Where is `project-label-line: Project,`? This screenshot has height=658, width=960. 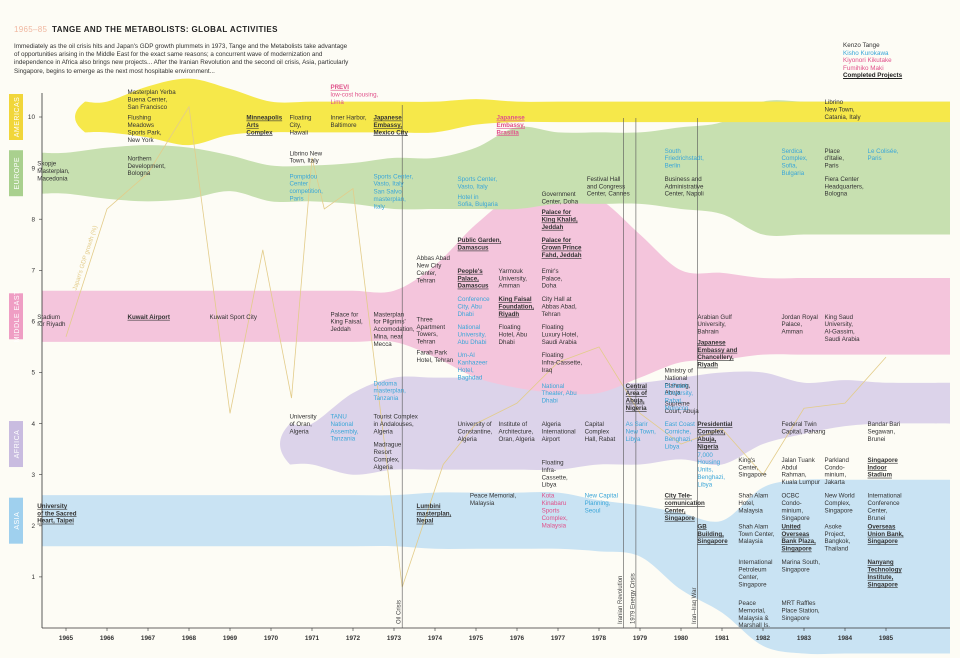
project-label-line: Project, is located at coordinates (835, 534).